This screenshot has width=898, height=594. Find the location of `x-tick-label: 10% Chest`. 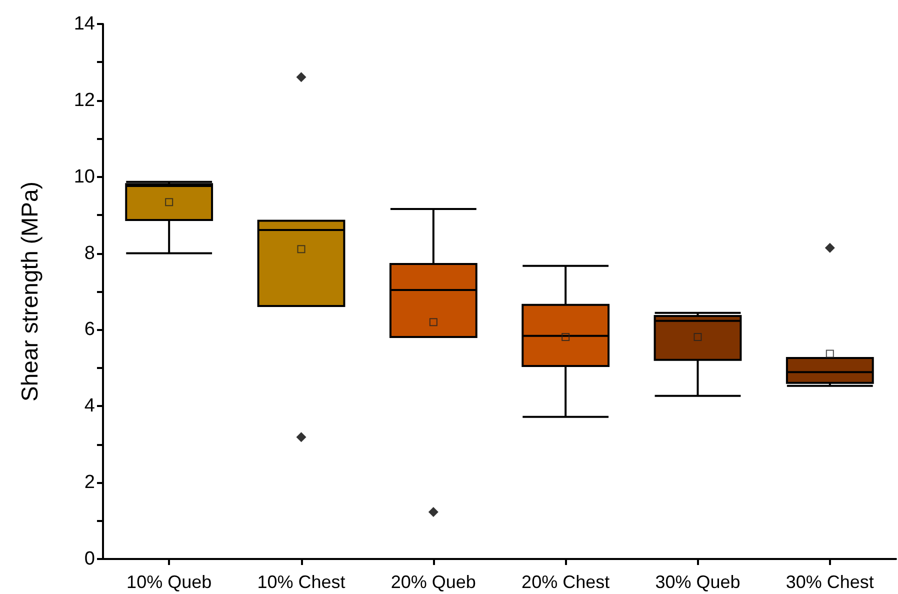

x-tick-label: 10% Chest is located at coordinates (301, 582).